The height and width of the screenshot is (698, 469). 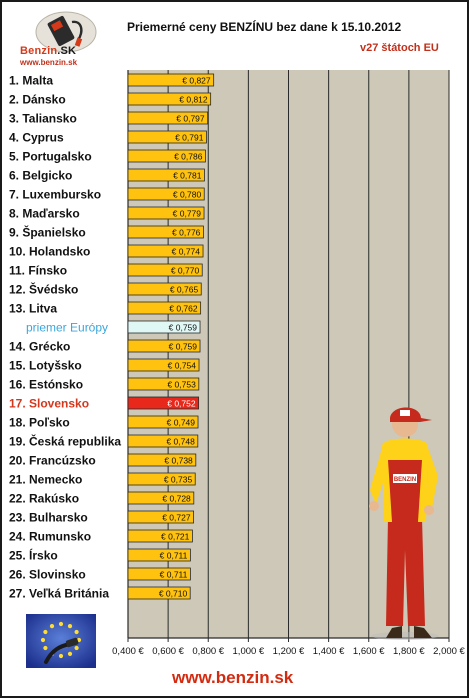 What do you see at coordinates (183, 309) in the screenshot?
I see `bar-value-label: € 0,762` at bounding box center [183, 309].